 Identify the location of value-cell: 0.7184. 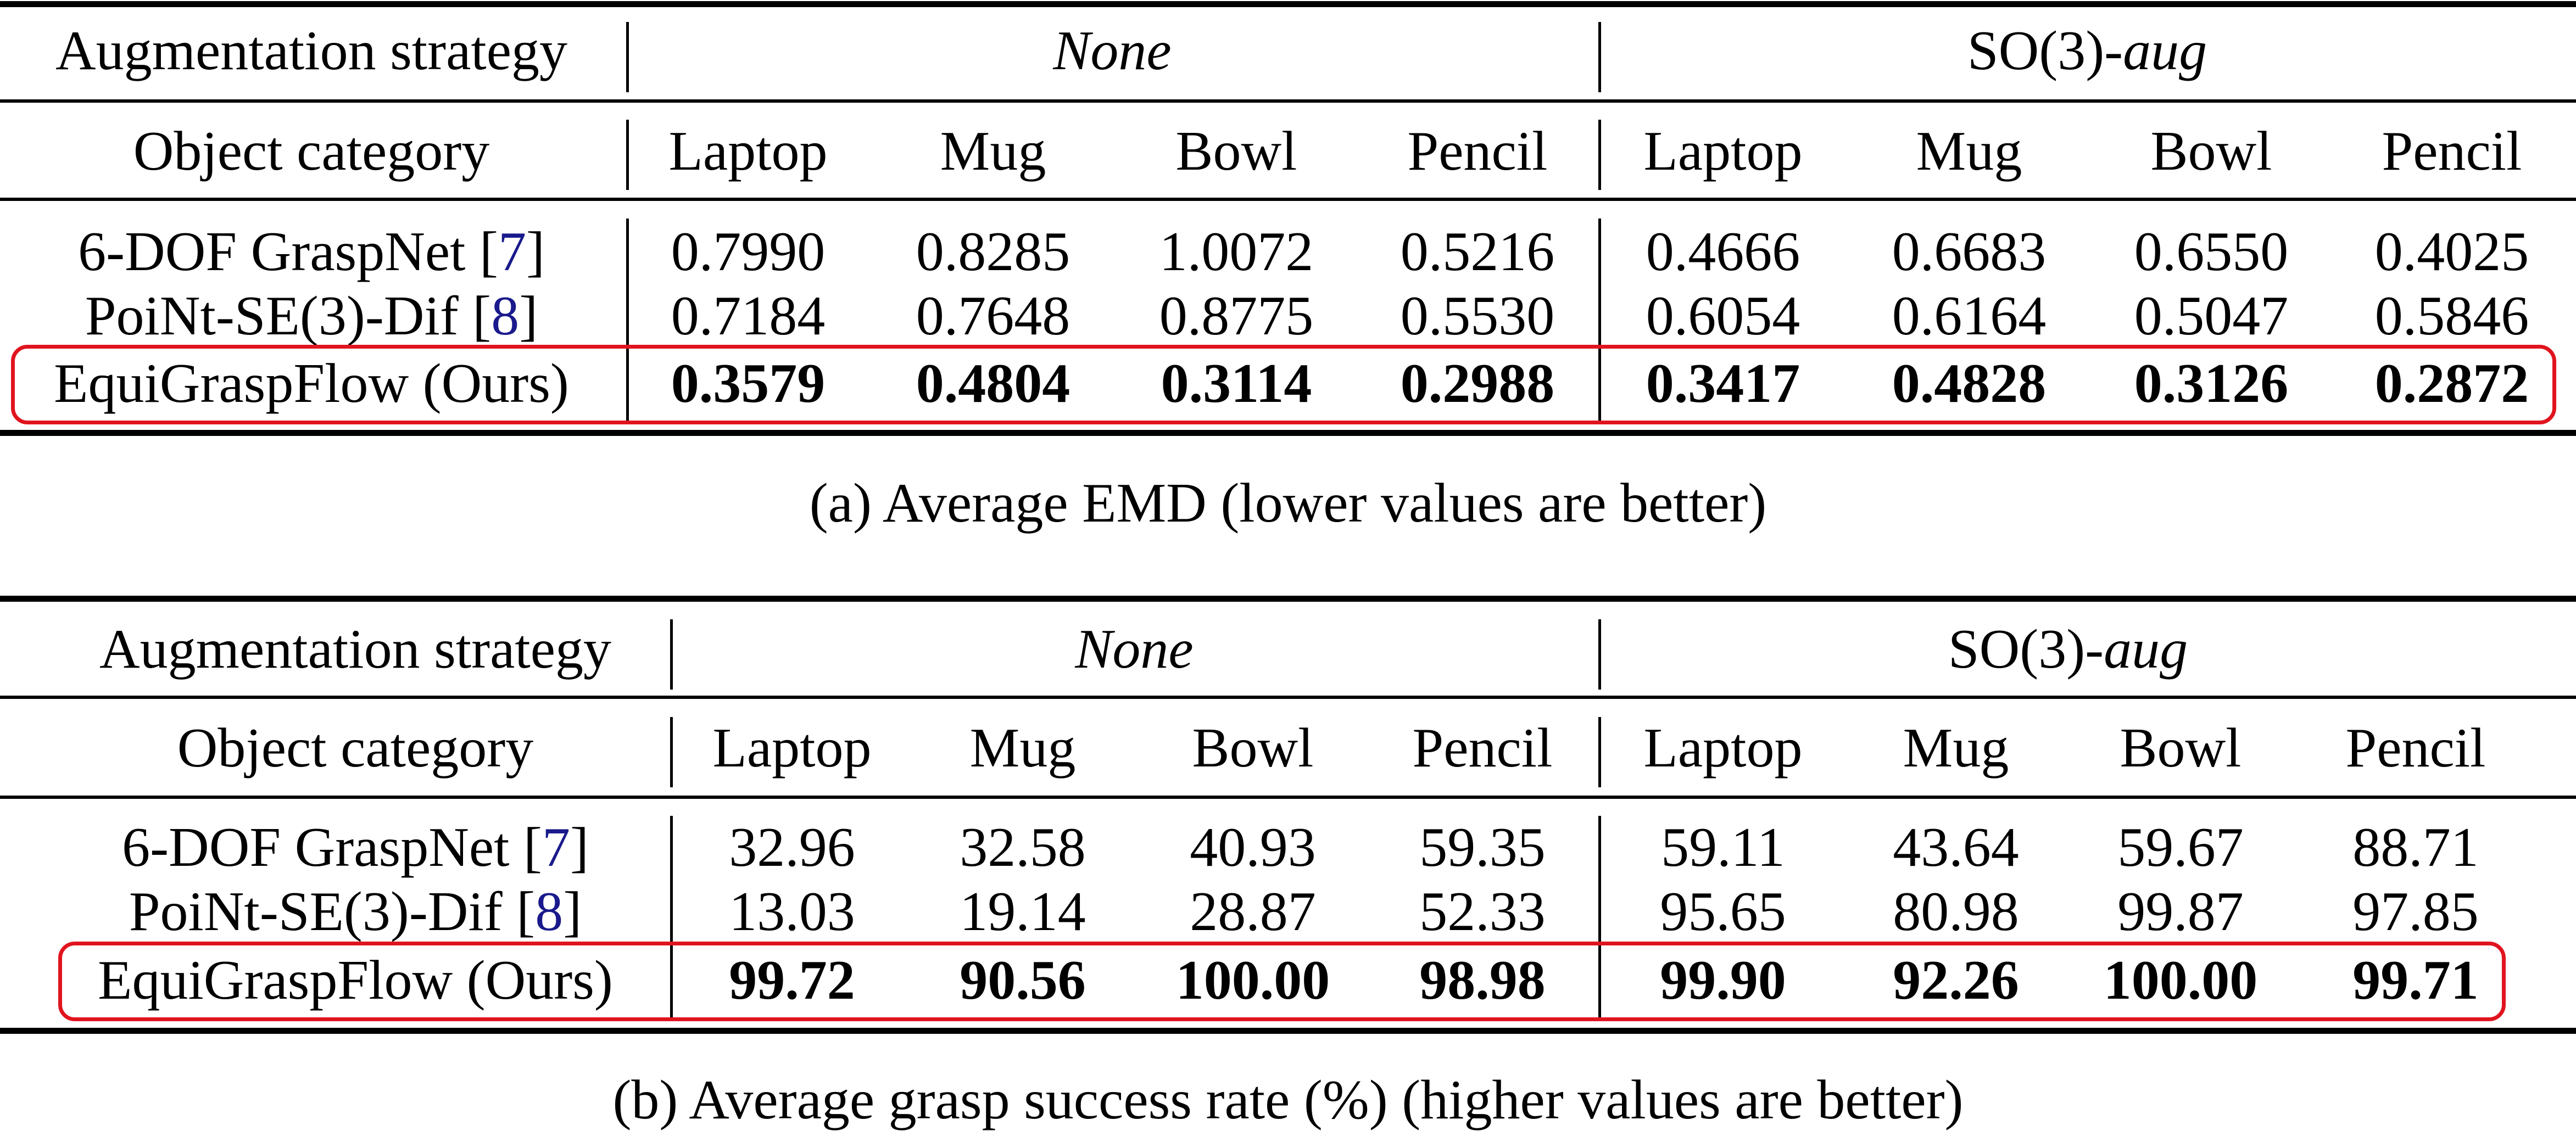
(748, 316).